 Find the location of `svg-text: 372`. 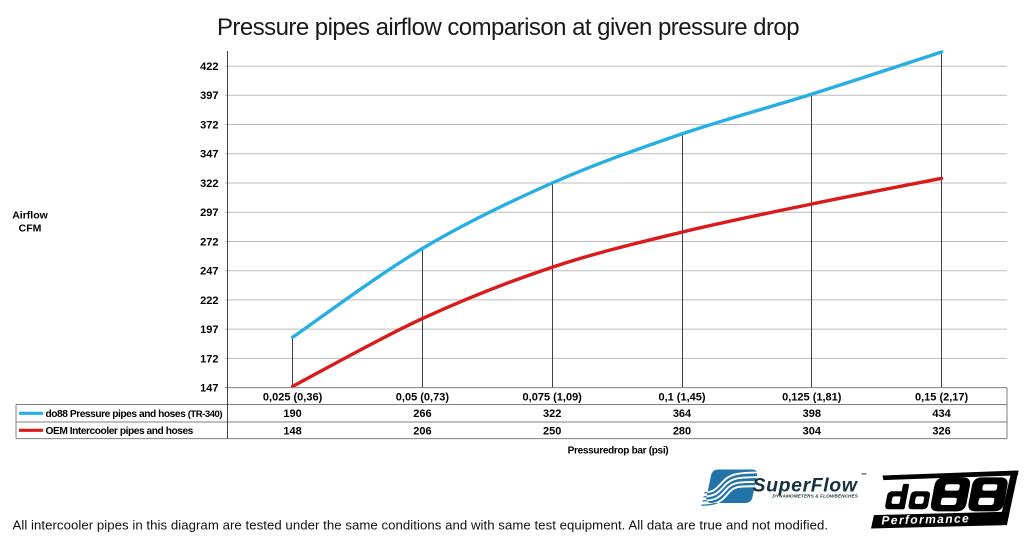

svg-text: 372 is located at coordinates (209, 125).